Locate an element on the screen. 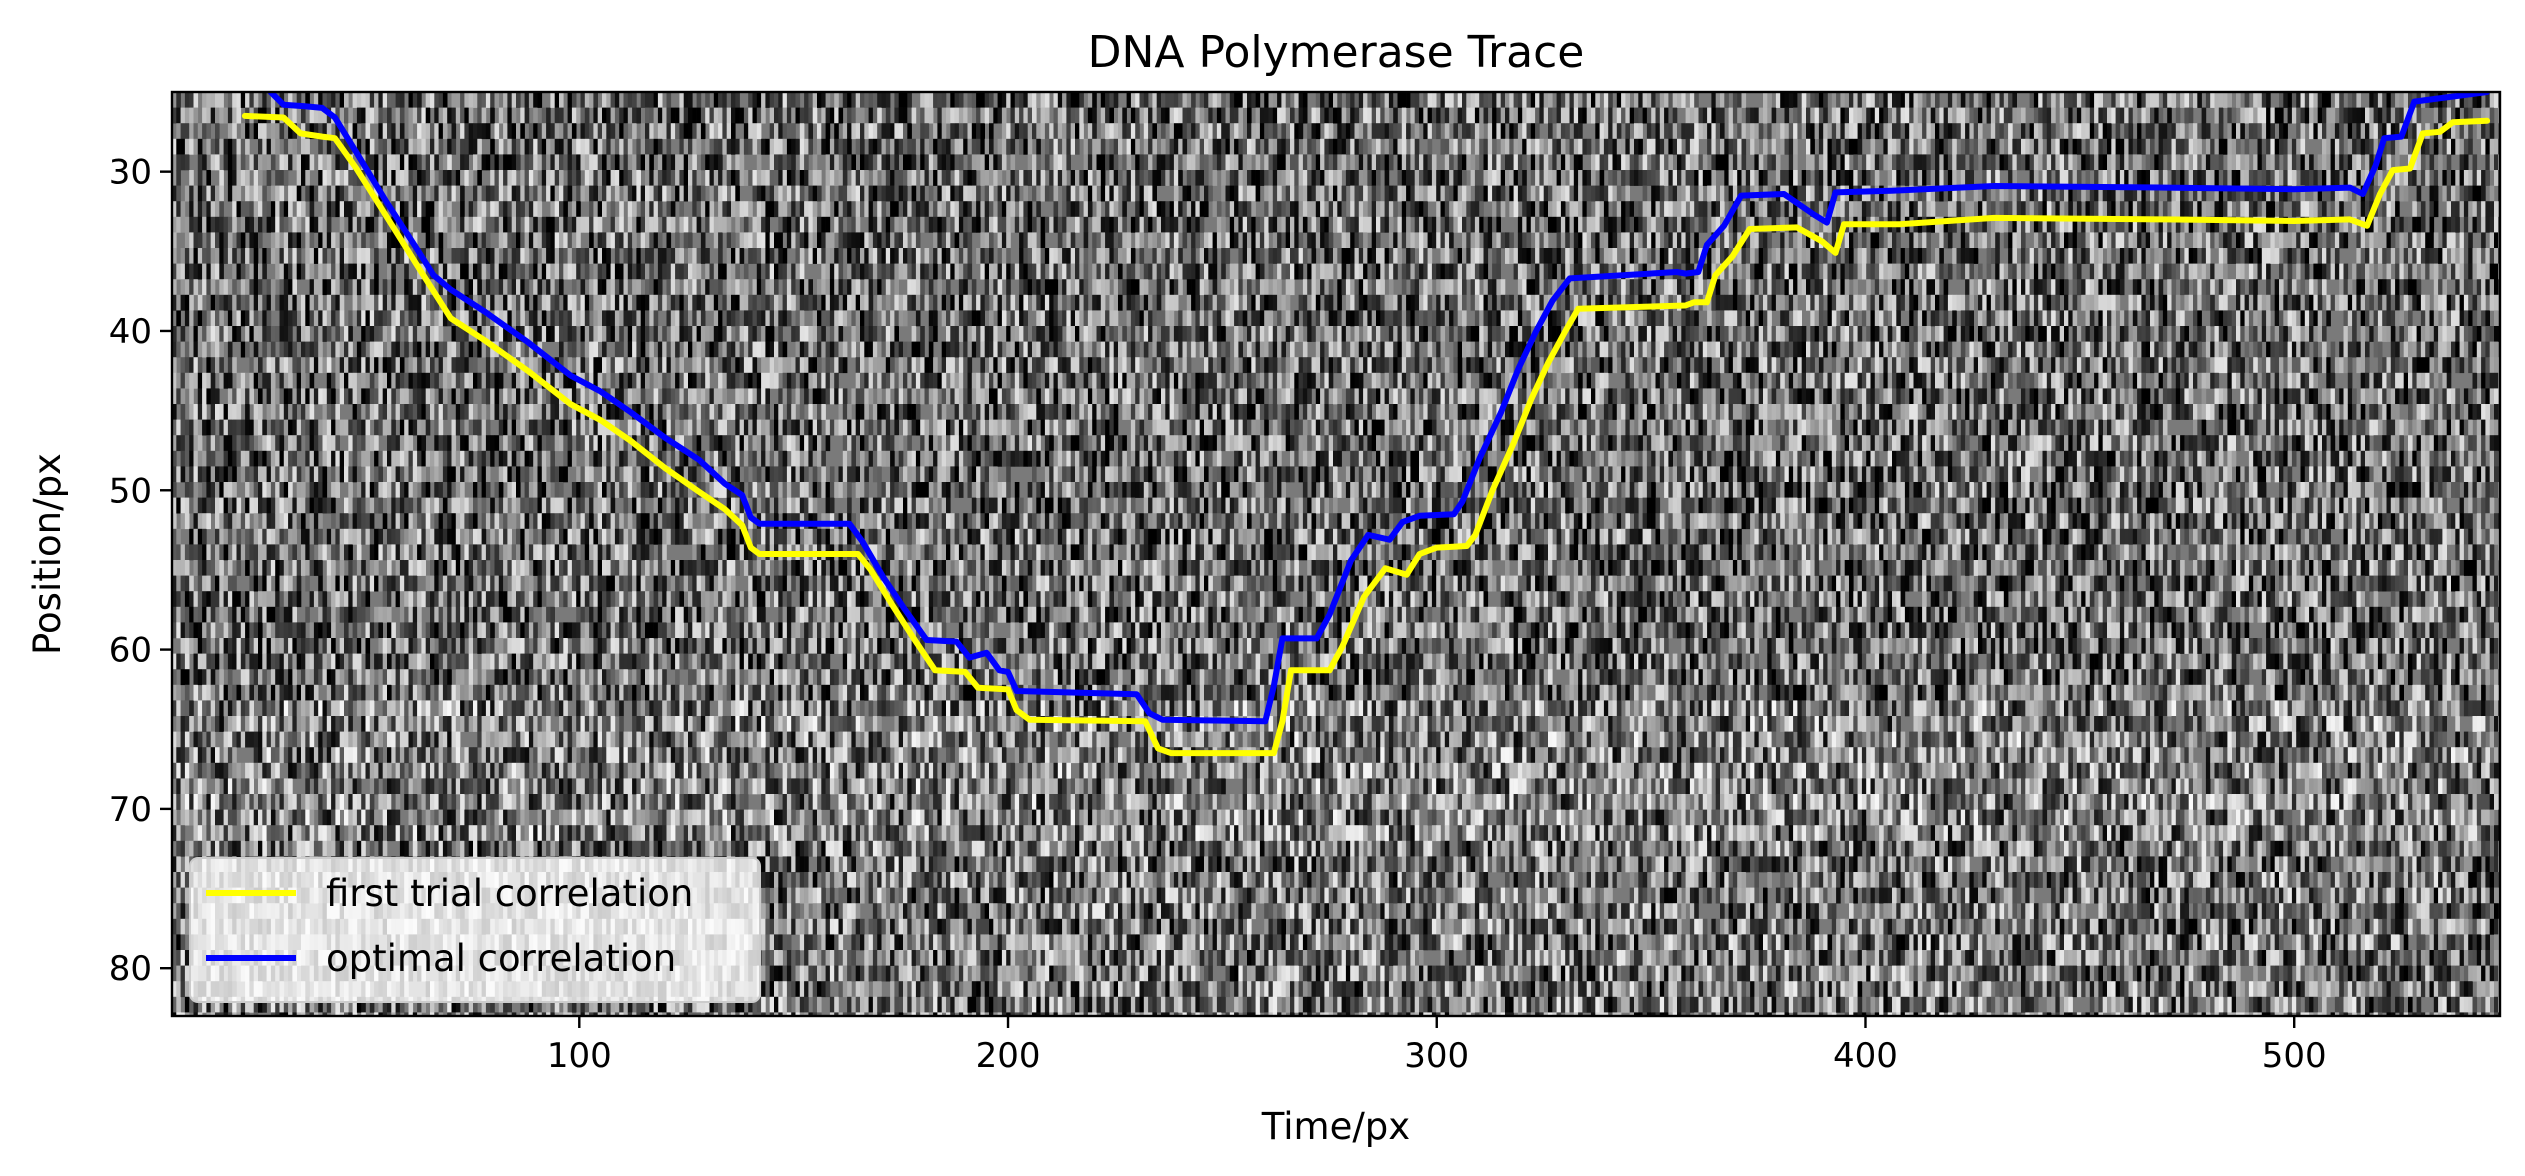  legend-box is located at coordinates (475, 930).